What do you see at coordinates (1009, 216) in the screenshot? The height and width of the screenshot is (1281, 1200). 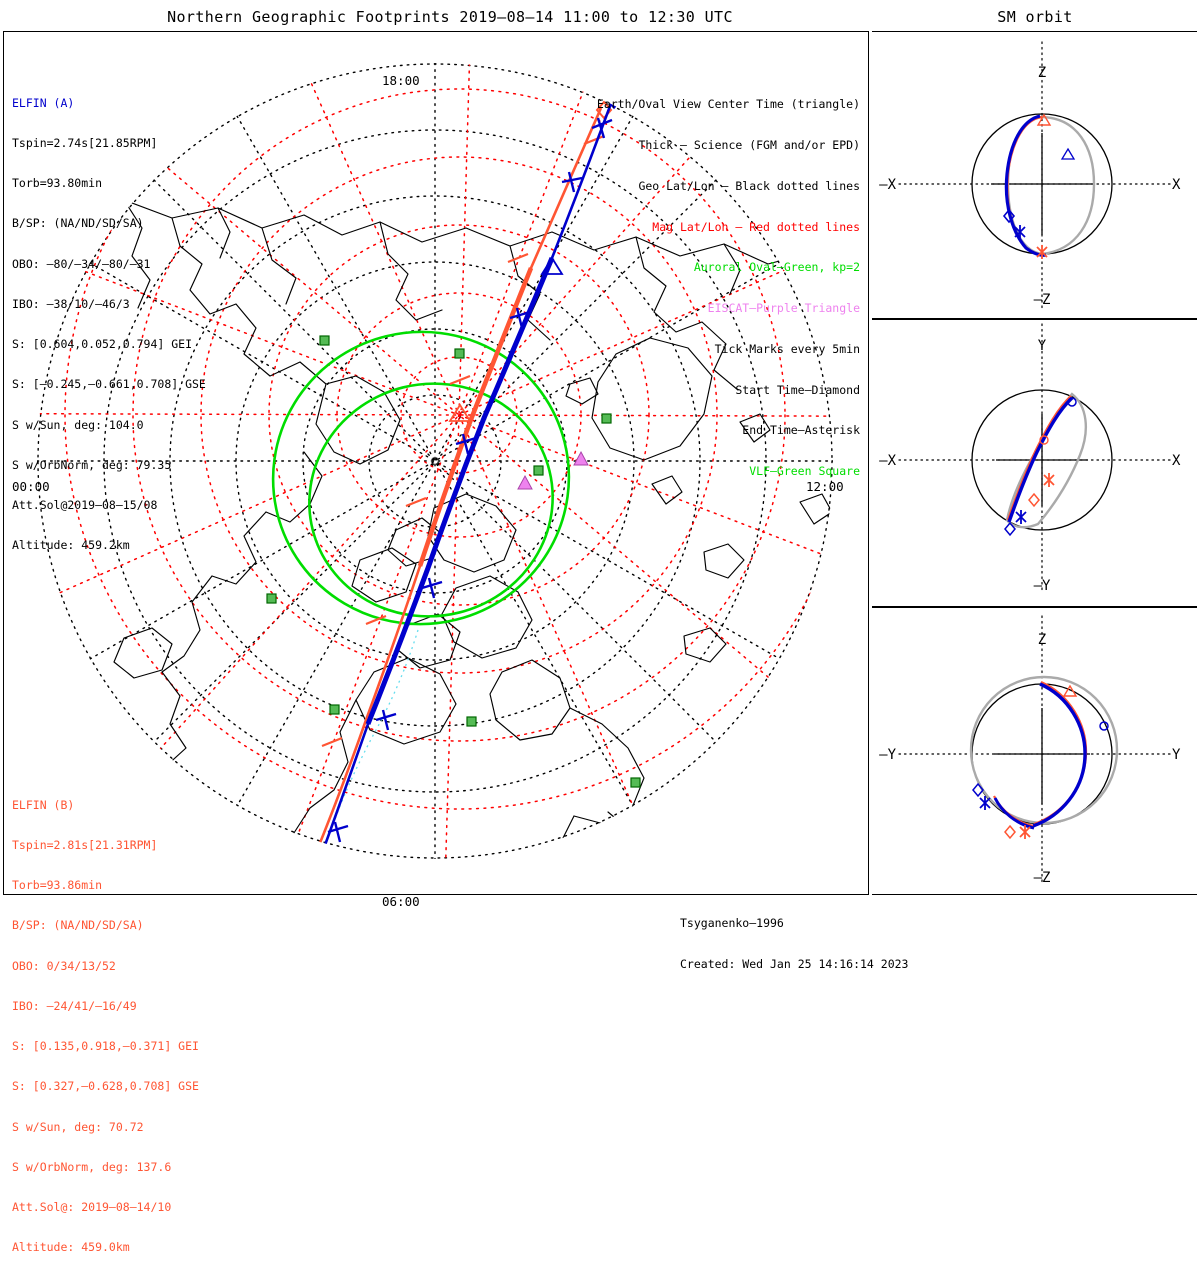 I see `start-diamond-xz` at bounding box center [1009, 216].